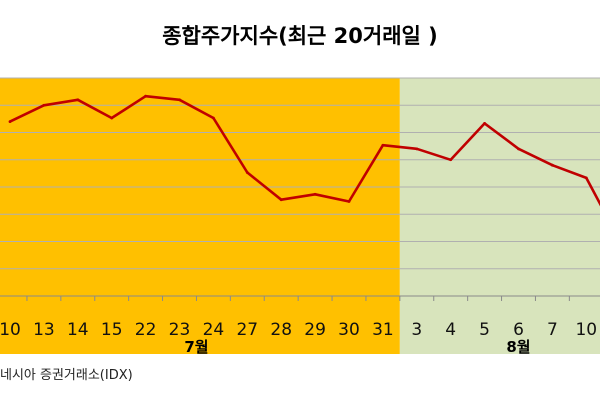 This screenshot has width=600, height=400. Describe the element at coordinates (315, 330) in the screenshot. I see `x-tick-label-9: 29` at that location.